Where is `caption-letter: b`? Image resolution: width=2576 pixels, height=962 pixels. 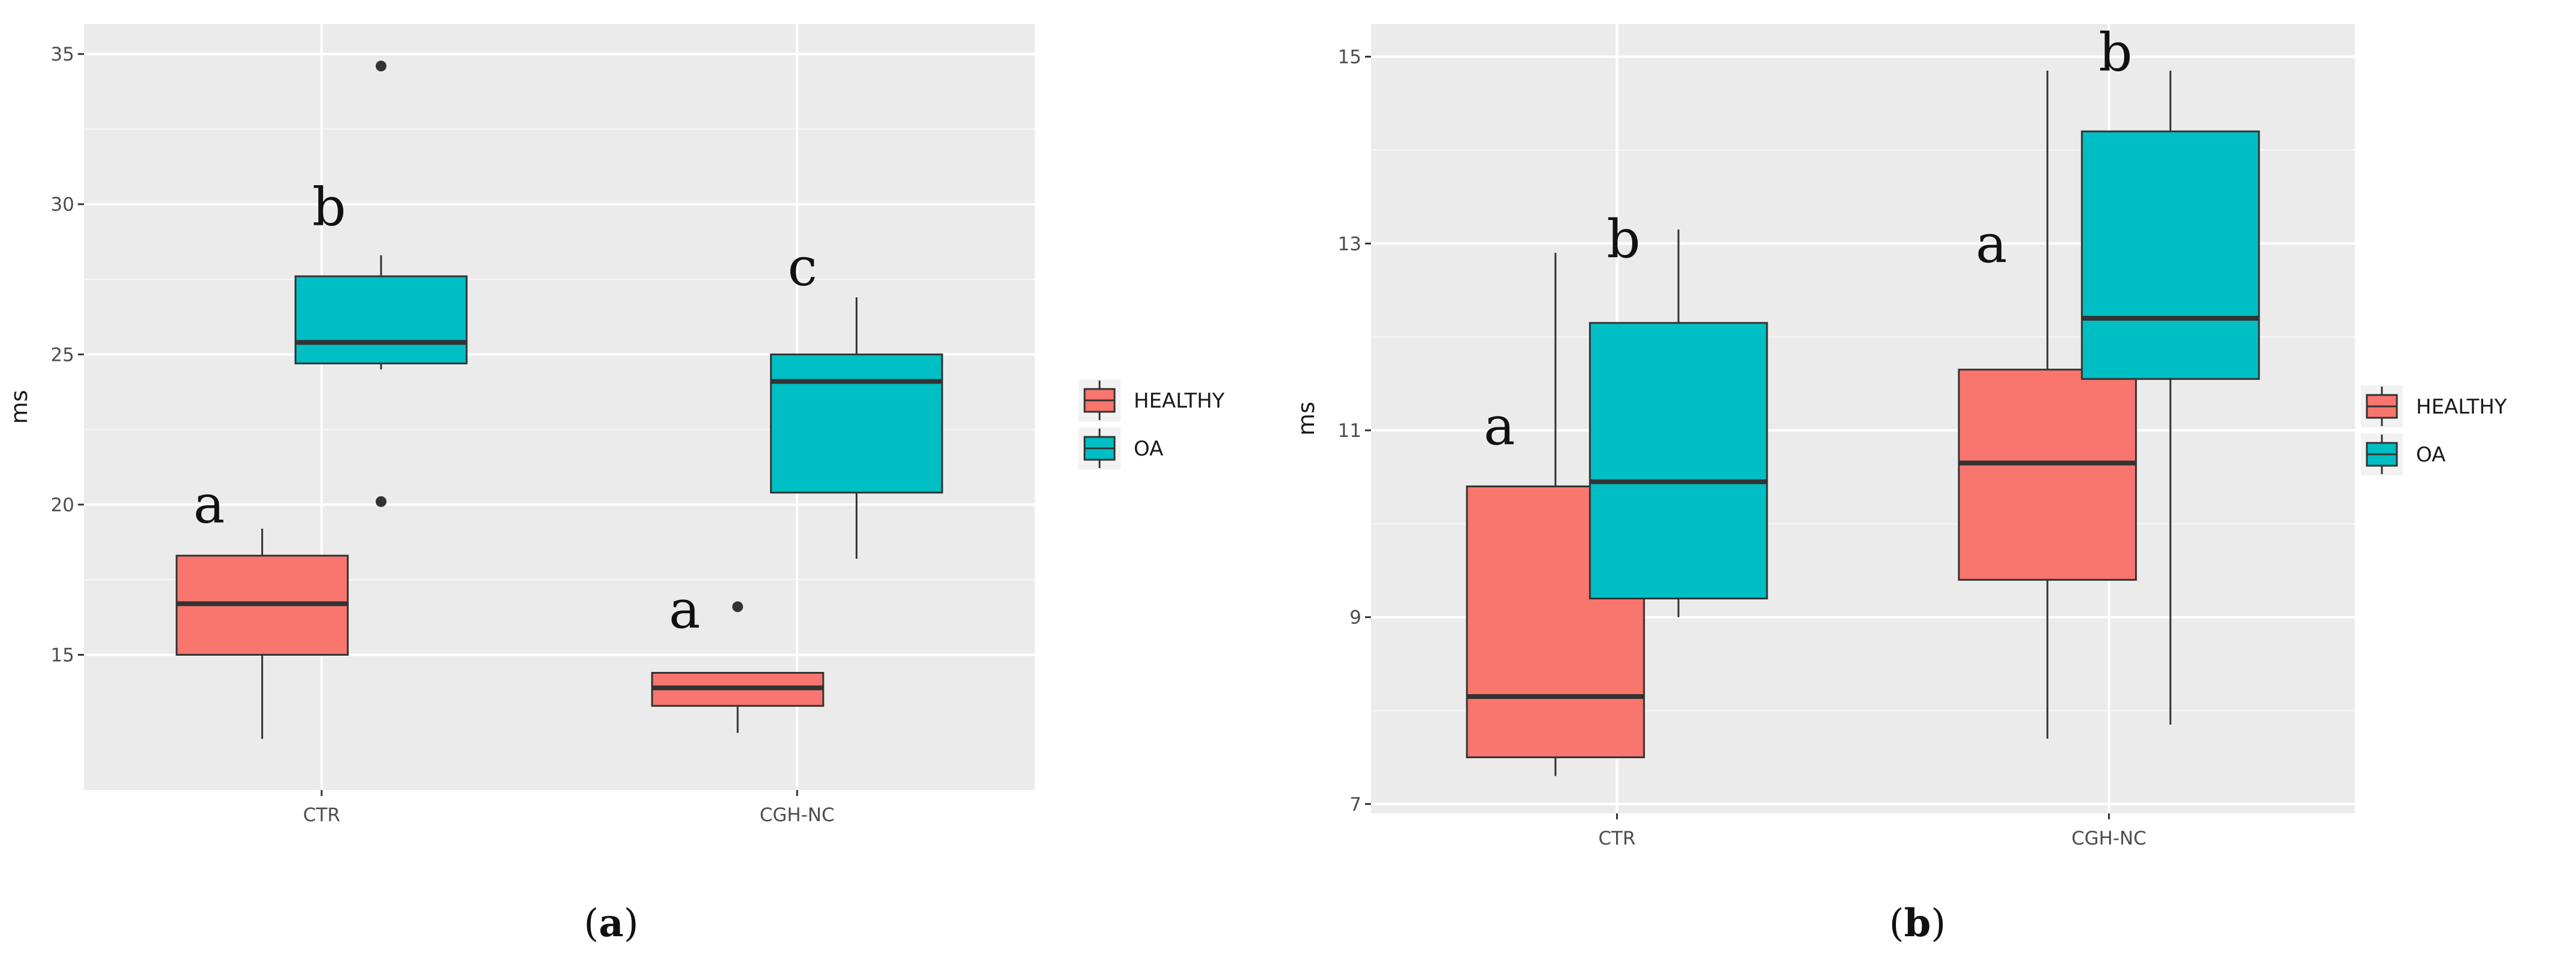
caption-letter: b is located at coordinates (1918, 924).